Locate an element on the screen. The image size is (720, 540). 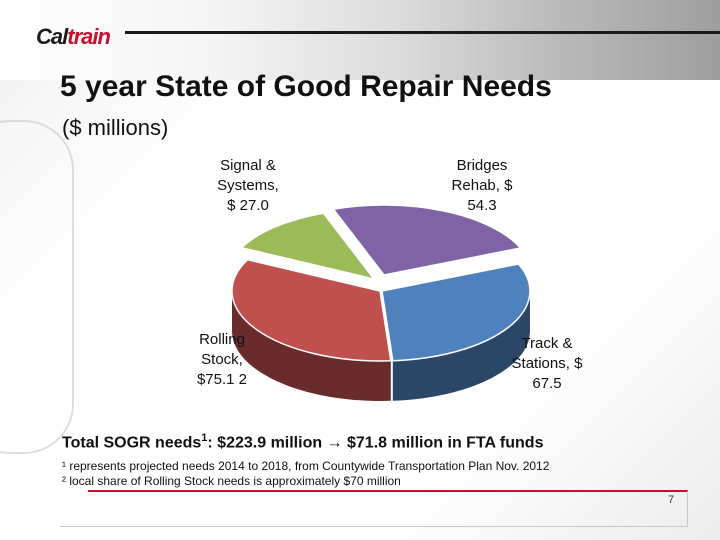
pie-side-track is located at coordinates (461, 346).